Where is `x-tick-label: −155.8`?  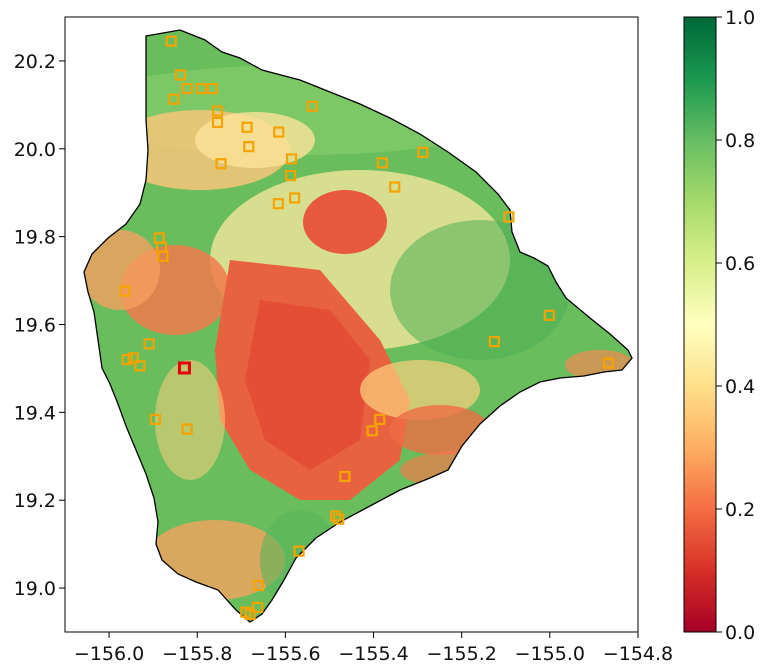 x-tick-label: −155.8 is located at coordinates (197, 654).